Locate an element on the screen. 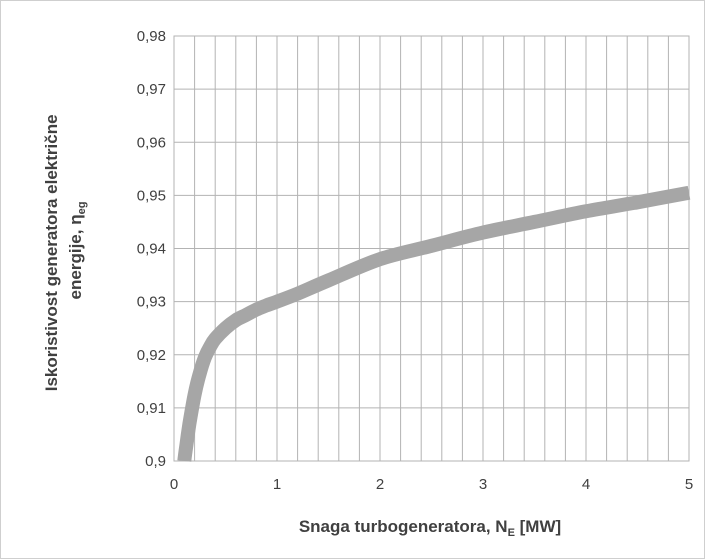 This screenshot has height=560, width=705. y-tick-label: 0,95 is located at coordinates (151, 195).